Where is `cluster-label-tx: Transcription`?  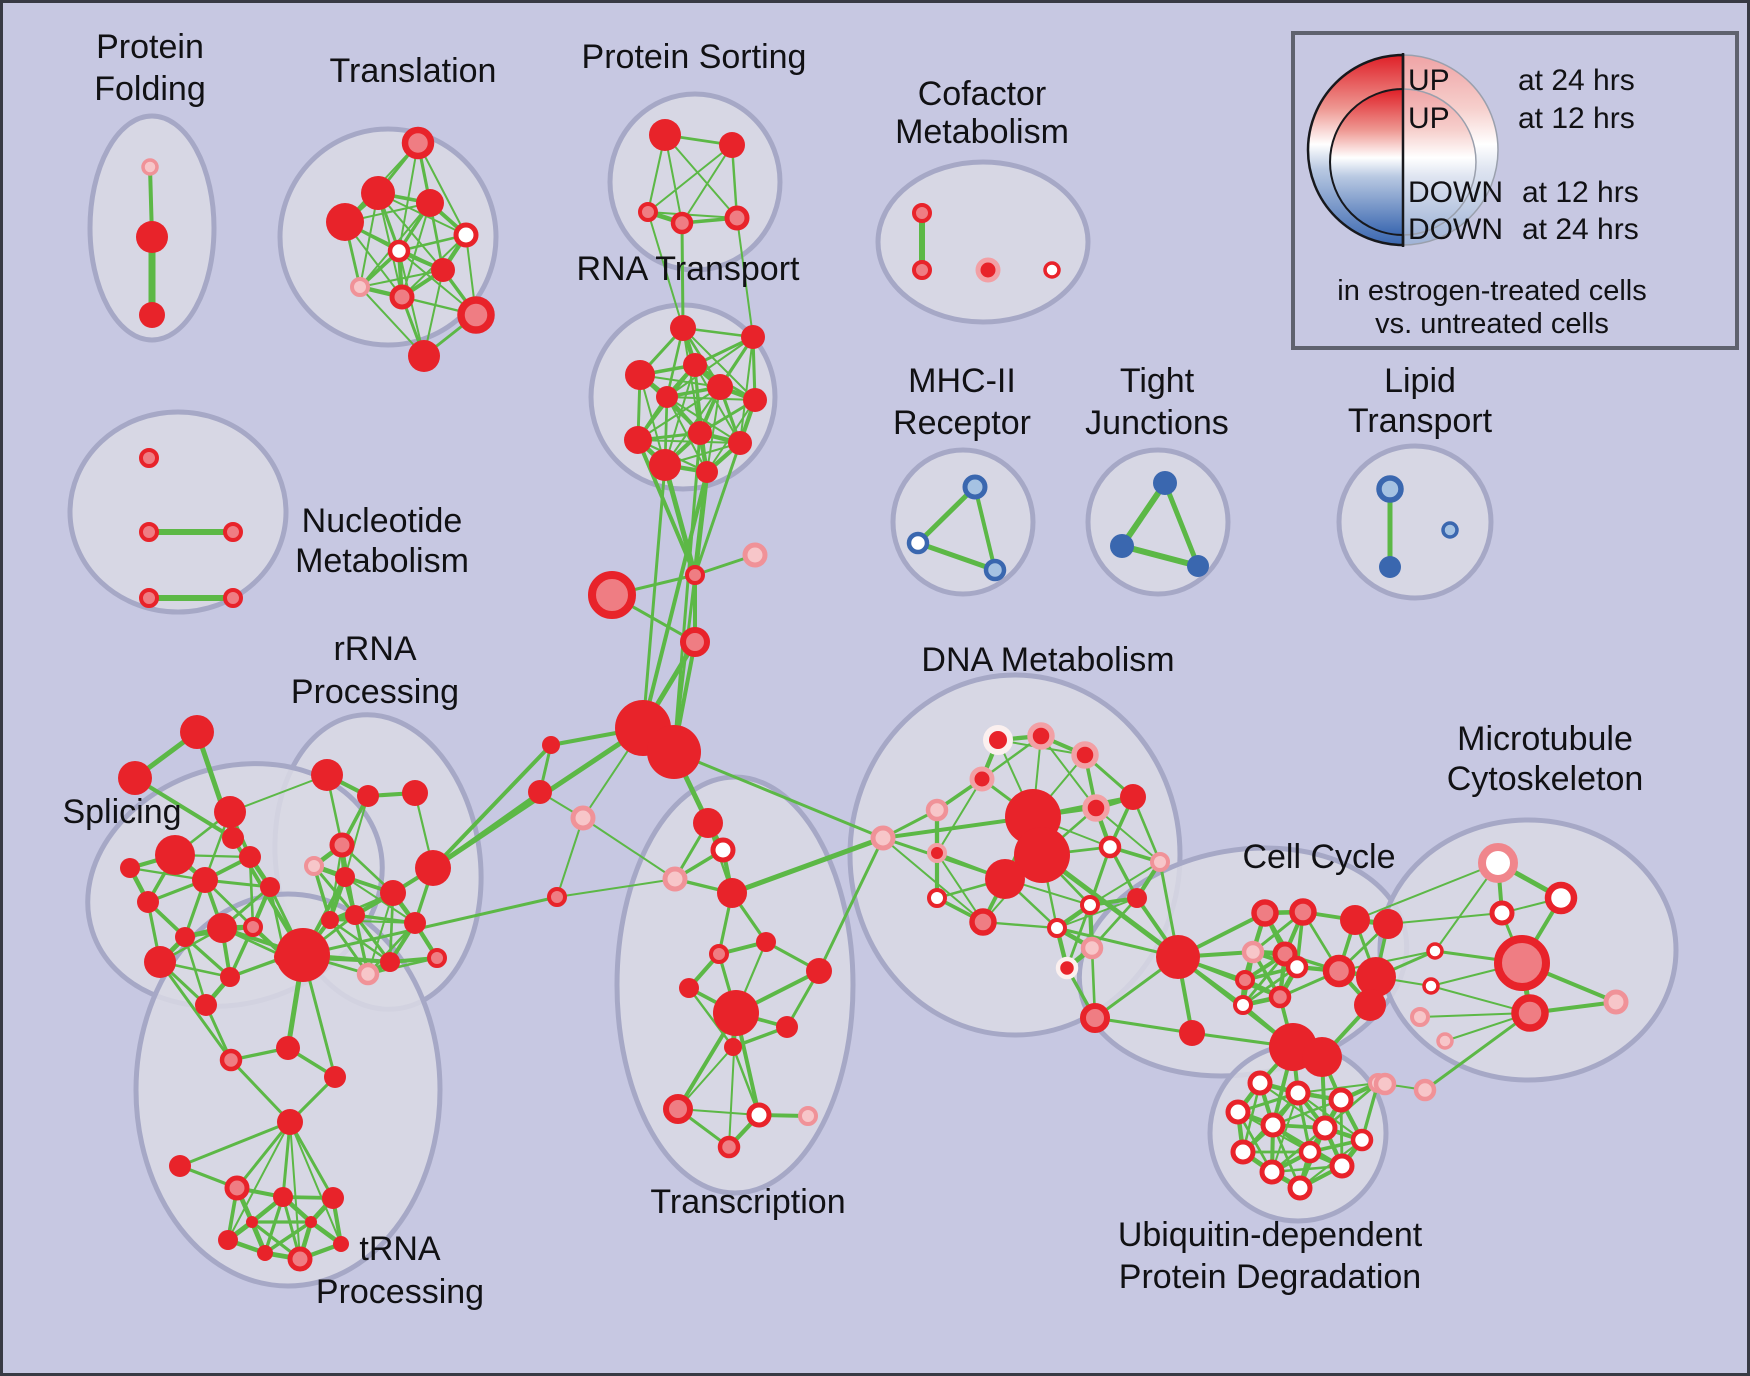
cluster-label-tx: Transcription is located at coordinates (747, 1202).